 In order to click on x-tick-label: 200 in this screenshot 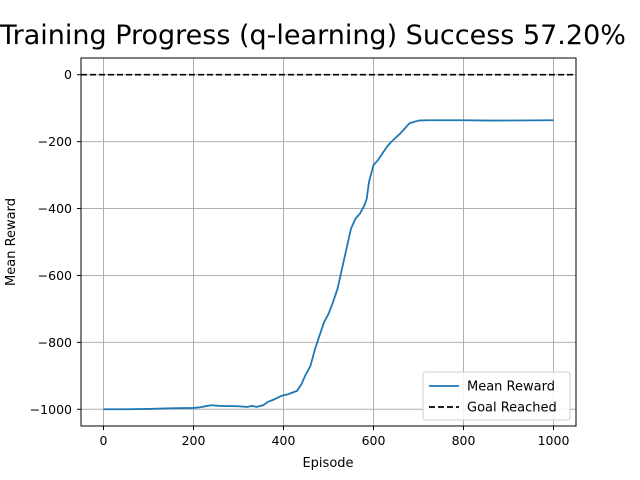, I will do `click(194, 440)`.